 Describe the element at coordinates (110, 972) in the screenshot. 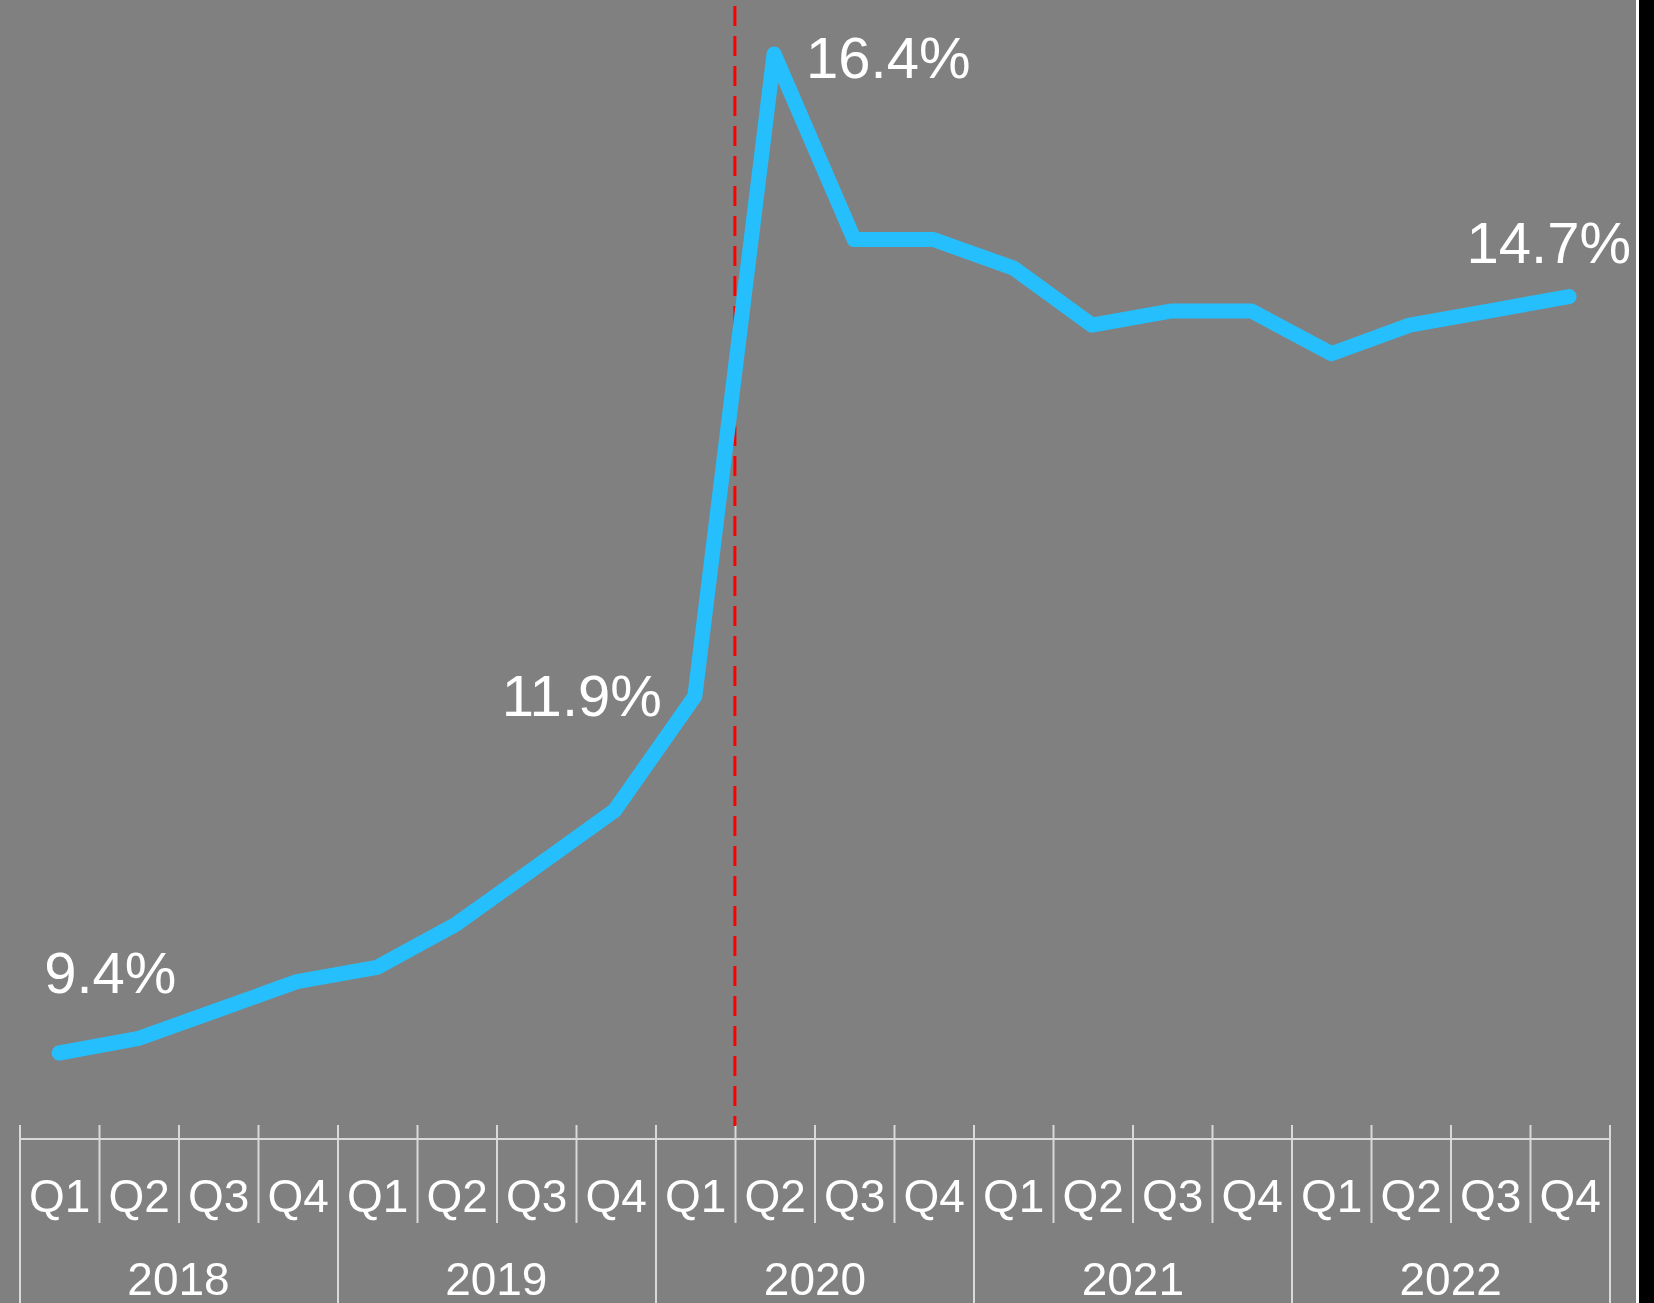

I see `data-label: 9.4%` at that location.